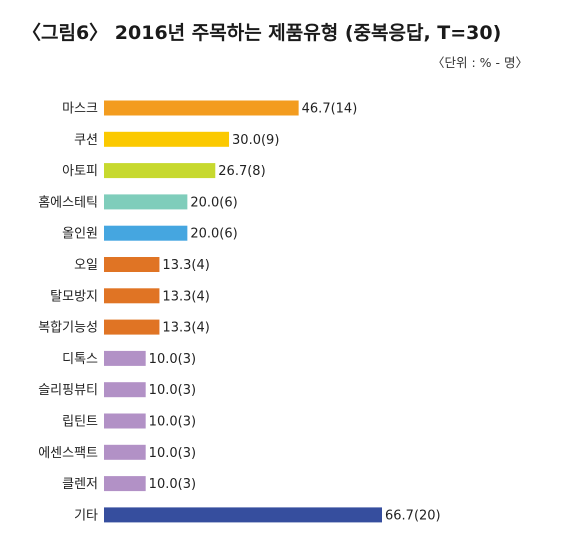 The height and width of the screenshot is (560, 564). What do you see at coordinates (262, 33) in the screenshot?
I see `chart-title: 〈그림6〉 2016년 주목하는 제품유형 (중복응답, T=30)` at bounding box center [262, 33].